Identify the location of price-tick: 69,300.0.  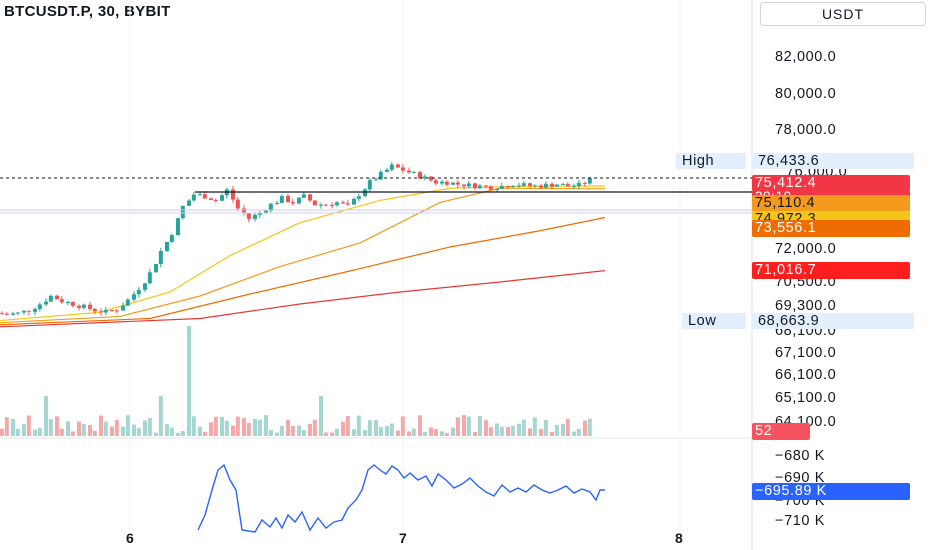
(806, 306).